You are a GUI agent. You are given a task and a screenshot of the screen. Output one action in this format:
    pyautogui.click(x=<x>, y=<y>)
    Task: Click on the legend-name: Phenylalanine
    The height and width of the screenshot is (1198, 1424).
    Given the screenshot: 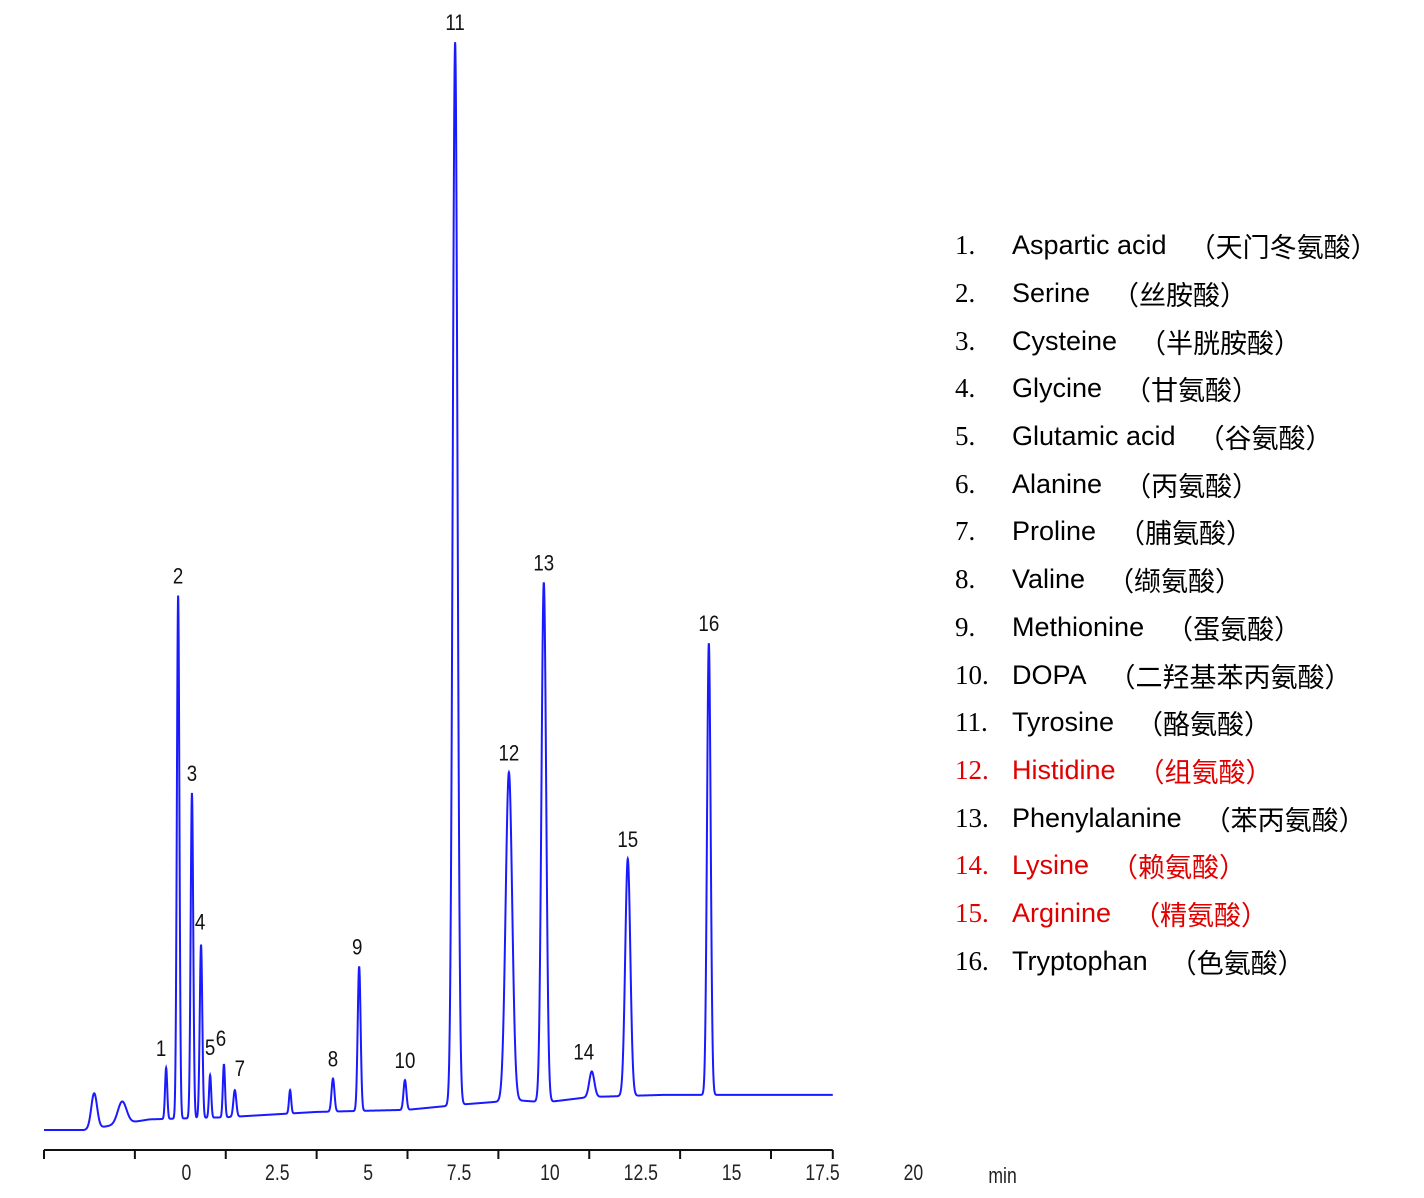 What is the action you would take?
    pyautogui.click(x=1097, y=817)
    